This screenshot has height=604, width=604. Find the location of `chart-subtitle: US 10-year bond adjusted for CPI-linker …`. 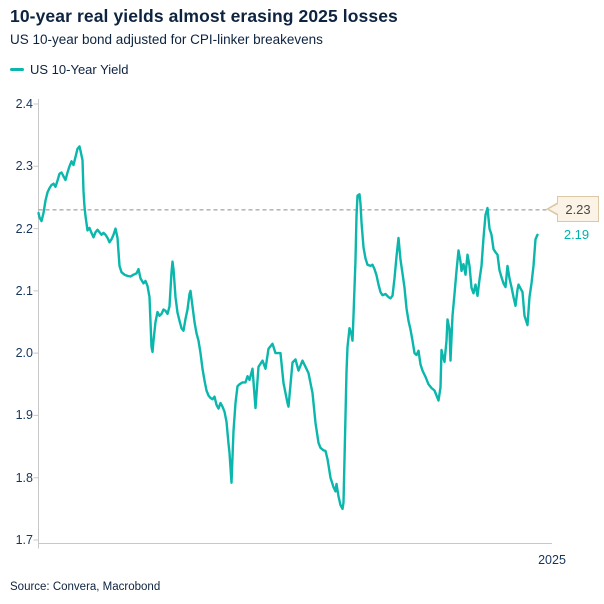

chart-subtitle: US 10-year bond adjusted for CPI-linker … is located at coordinates (166, 39).